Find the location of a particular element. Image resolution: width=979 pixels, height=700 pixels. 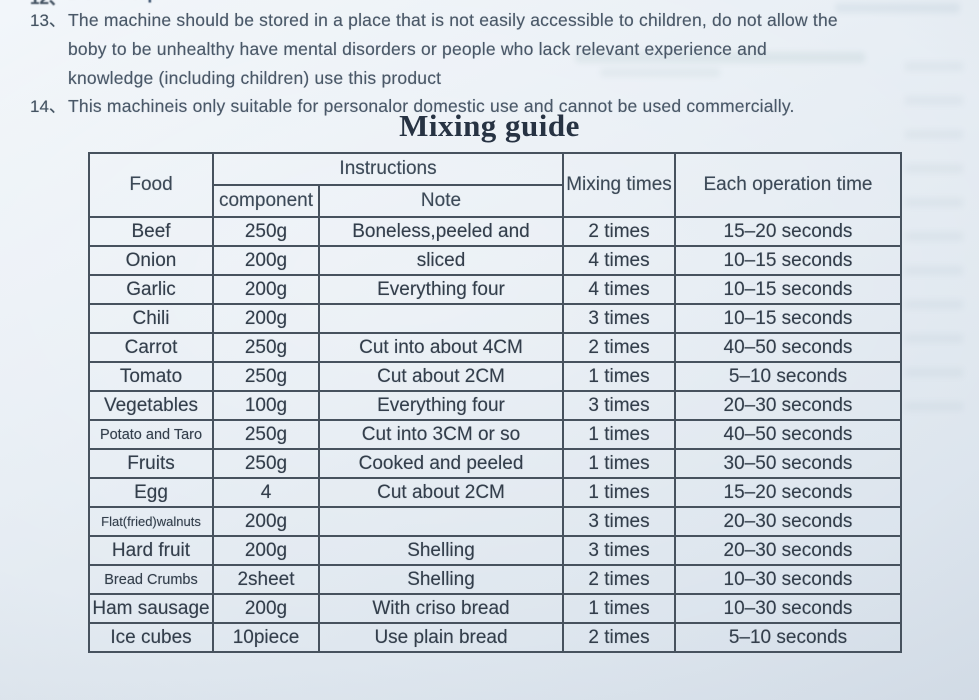

cell-operation-time: 30–50 seconds is located at coordinates (788, 463).